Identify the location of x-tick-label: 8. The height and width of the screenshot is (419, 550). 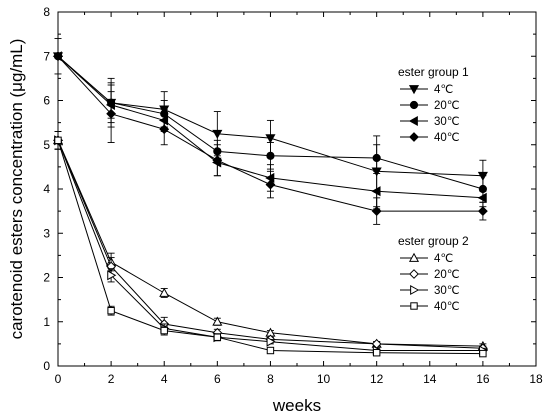
(270, 379).